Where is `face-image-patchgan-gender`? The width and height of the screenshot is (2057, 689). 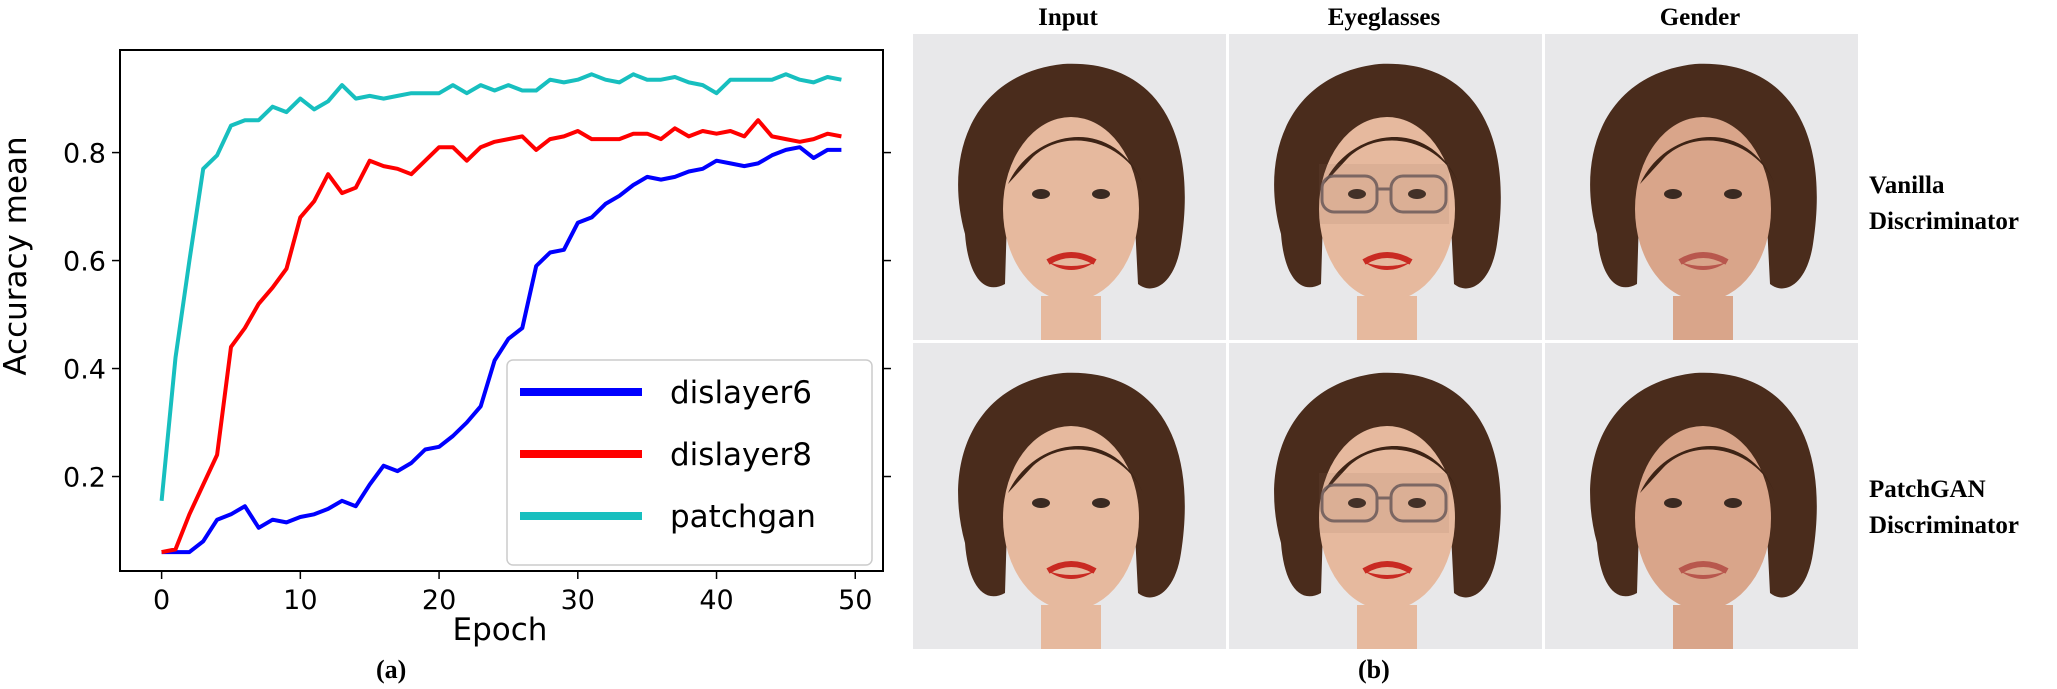 face-image-patchgan-gender is located at coordinates (1701, 496).